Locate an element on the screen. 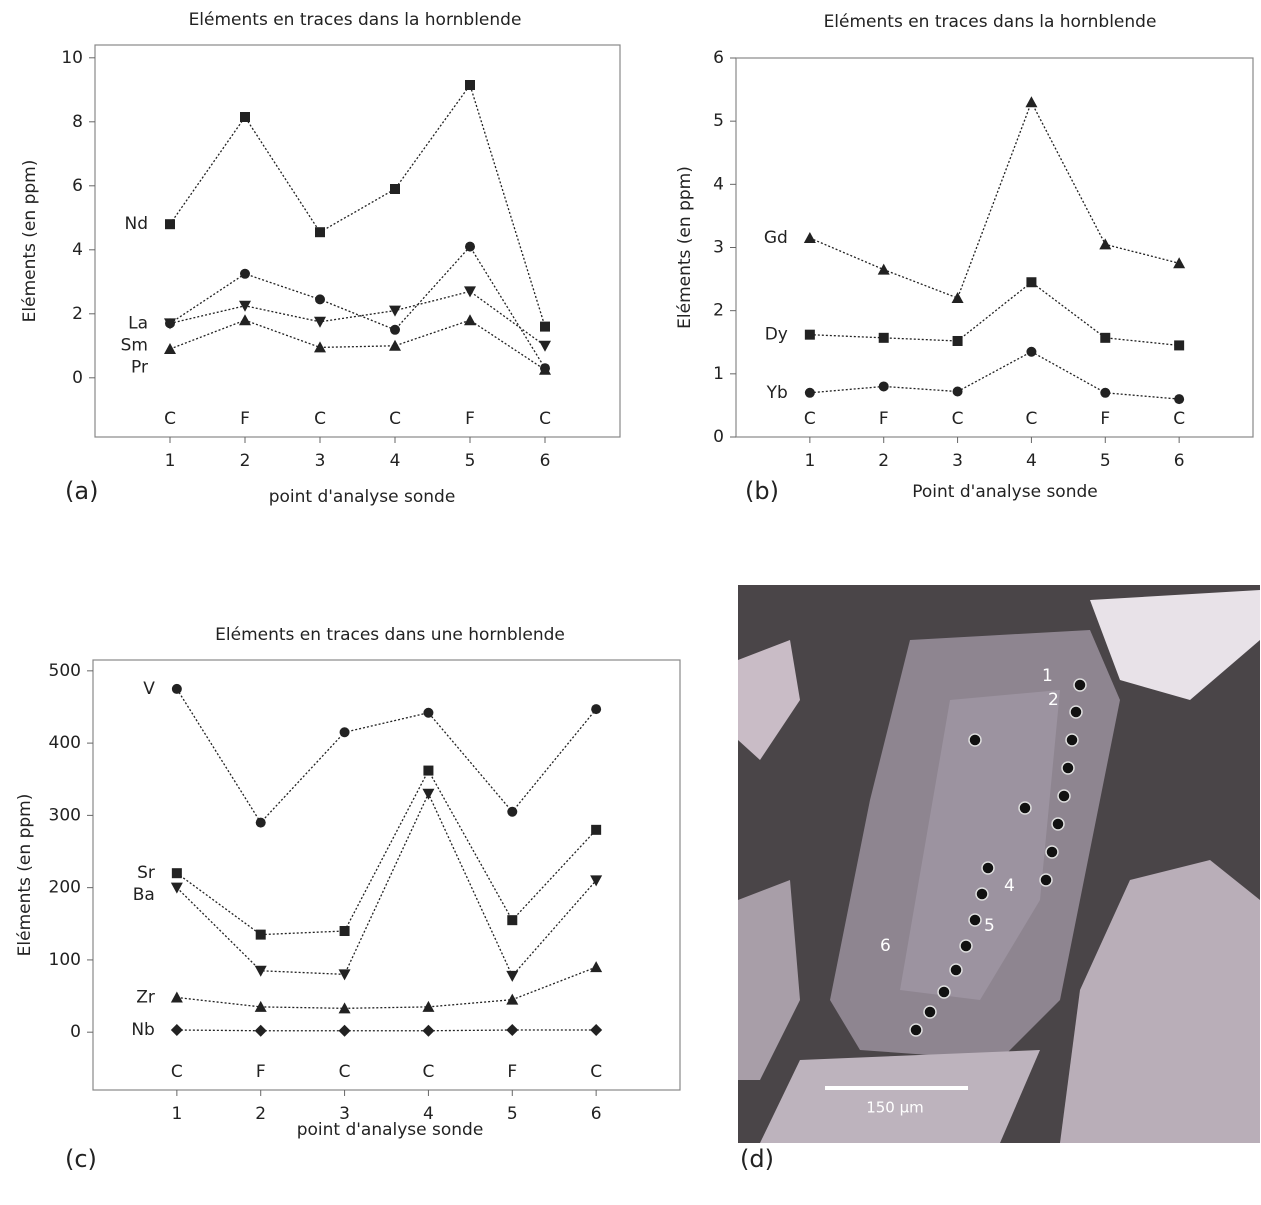  x-tick-label: 6 is located at coordinates (545, 461).